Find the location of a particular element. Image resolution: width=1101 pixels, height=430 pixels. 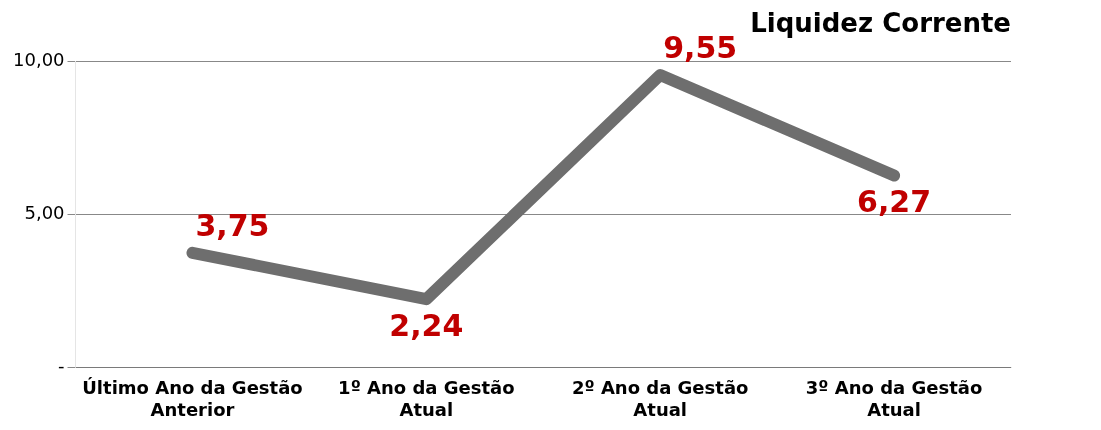

x-tick-label: 3º Ano da Gestão Atual is located at coordinates (894, 398).